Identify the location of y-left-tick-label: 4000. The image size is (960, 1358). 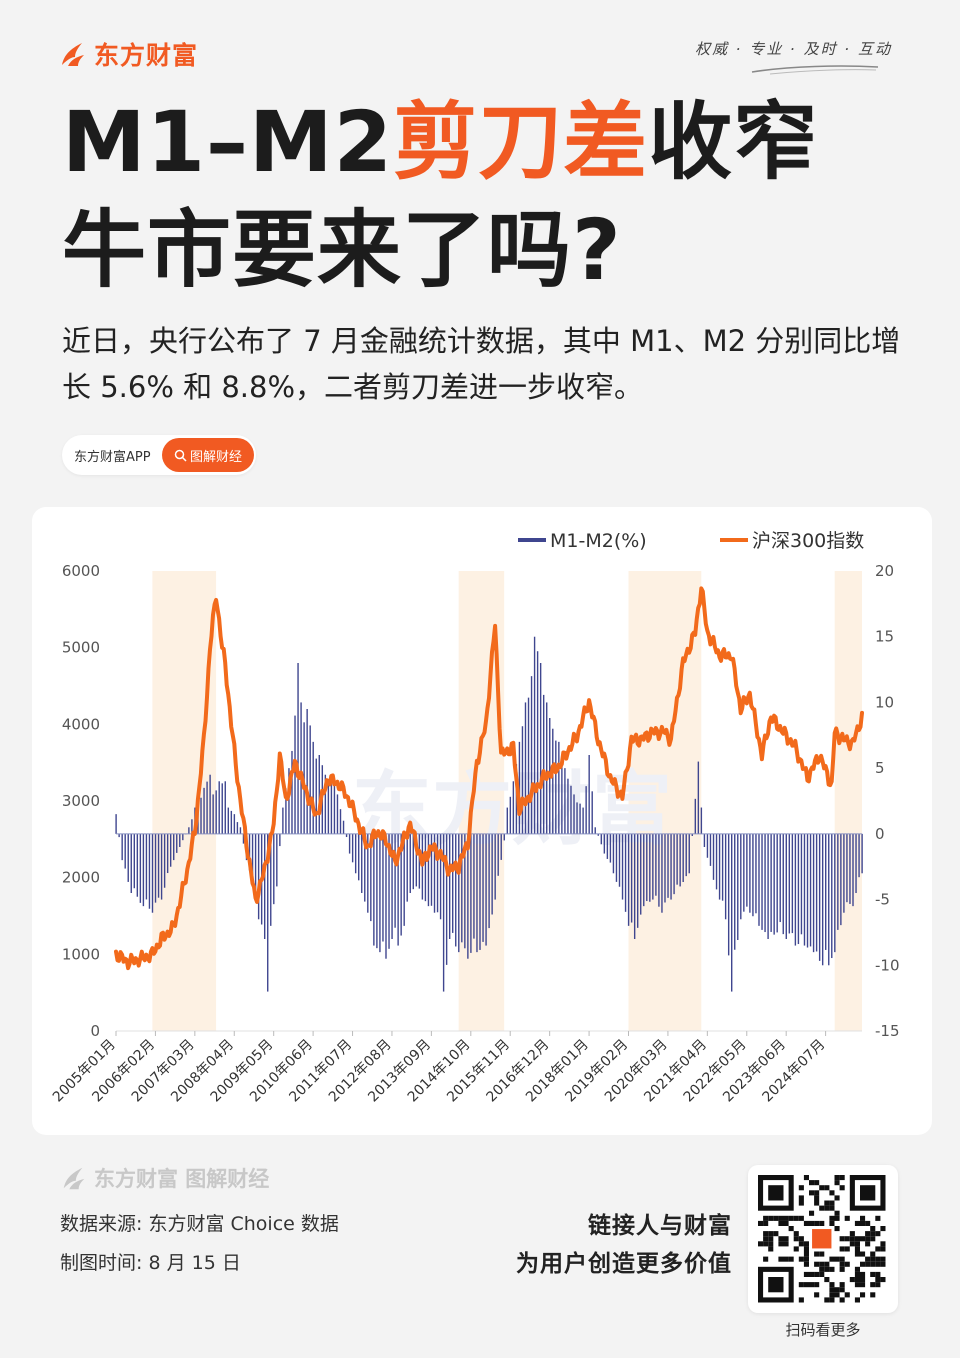
(81, 724).